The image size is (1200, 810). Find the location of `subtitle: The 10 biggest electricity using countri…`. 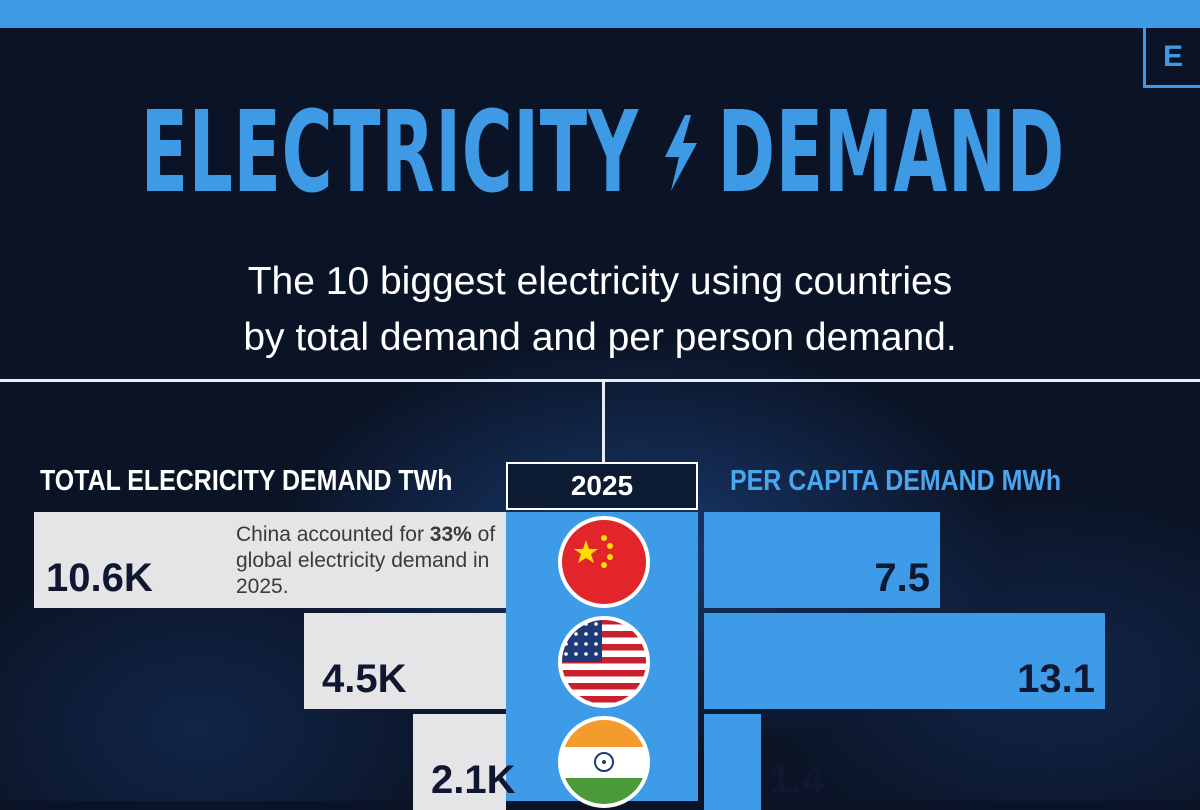

subtitle: The 10 biggest electricity using countri… is located at coordinates (600, 310).